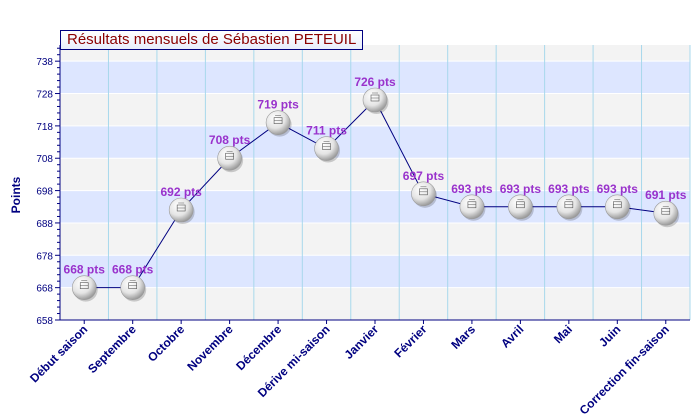  What do you see at coordinates (44, 289) in the screenshot?
I see `y-tick-label: 668` at bounding box center [44, 289].